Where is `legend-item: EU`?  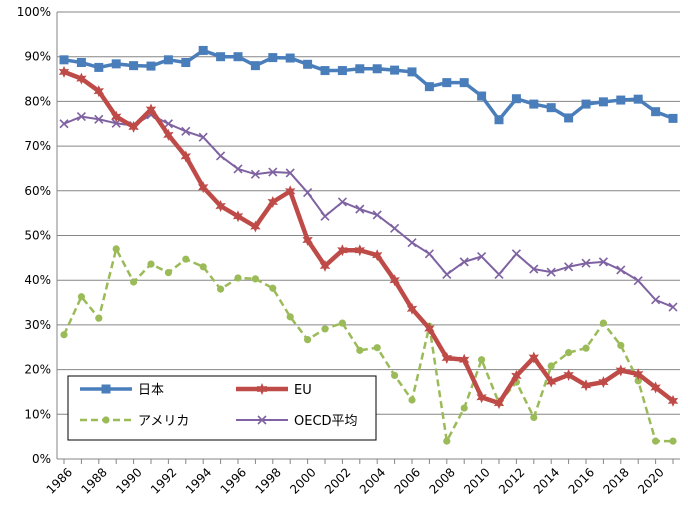 legend-item: EU is located at coordinates (274, 390).